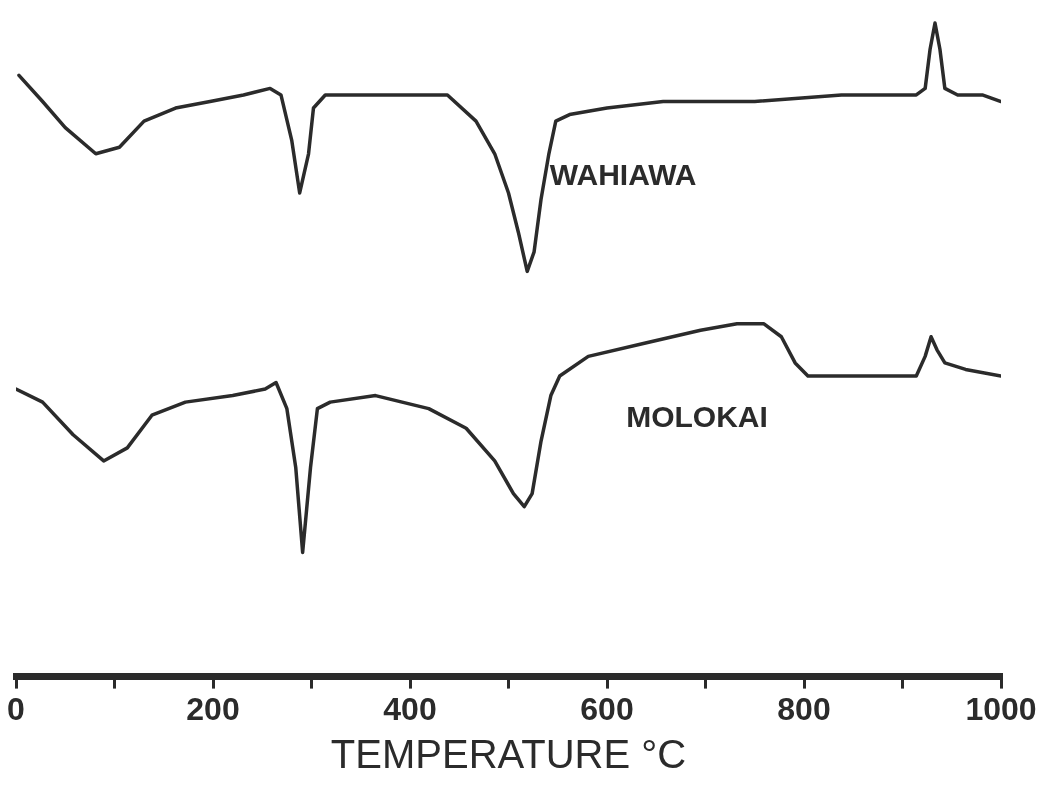 The width and height of the screenshot is (1049, 785). What do you see at coordinates (697, 416) in the screenshot?
I see `series-label: MOLOKAI` at bounding box center [697, 416].